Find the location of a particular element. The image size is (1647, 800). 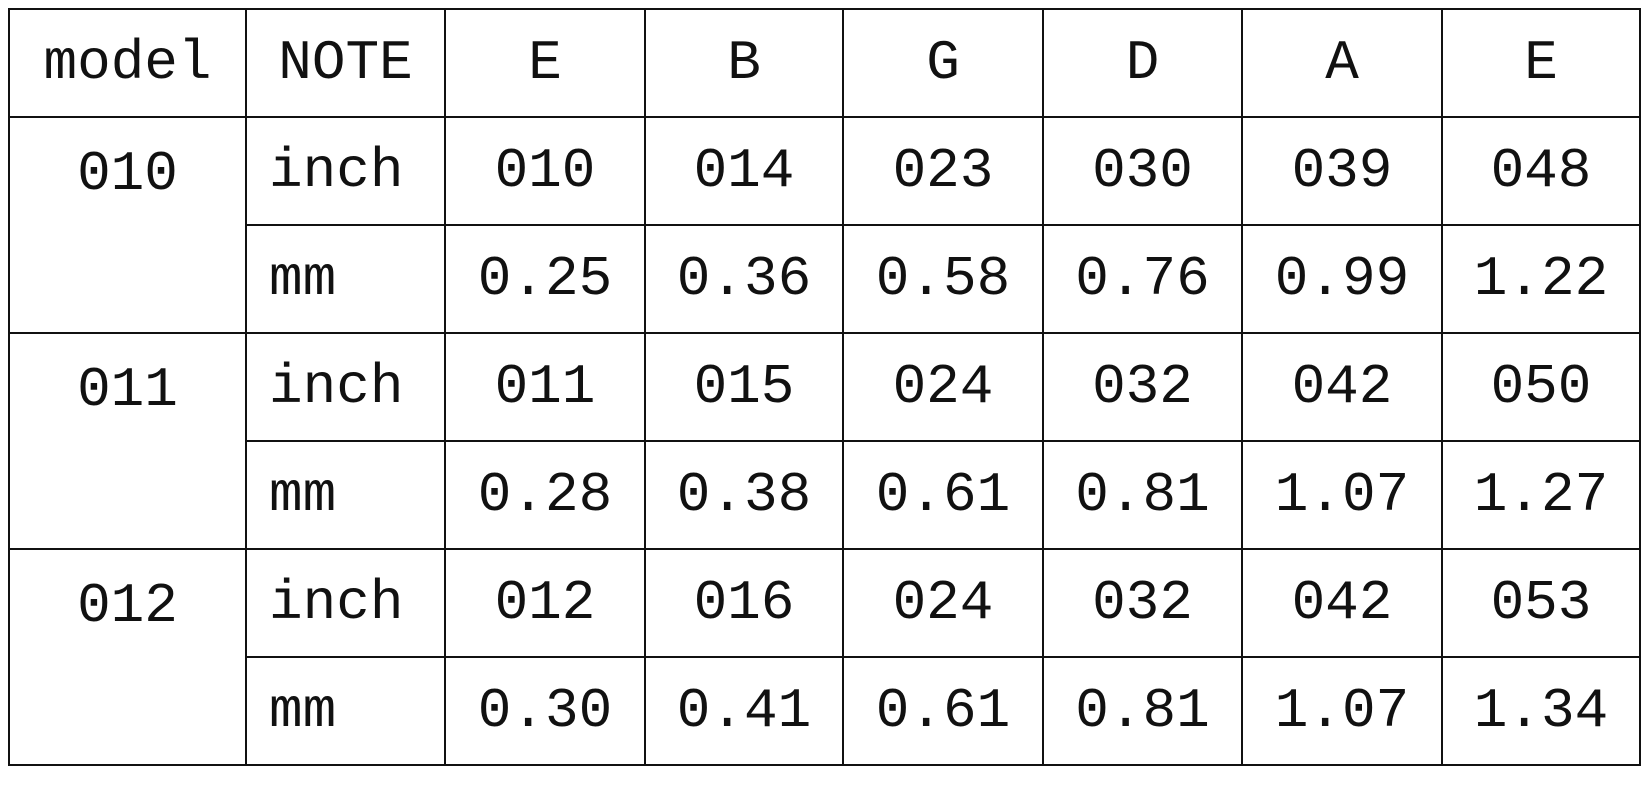

value-cell: 0.28 is located at coordinates (545, 495).